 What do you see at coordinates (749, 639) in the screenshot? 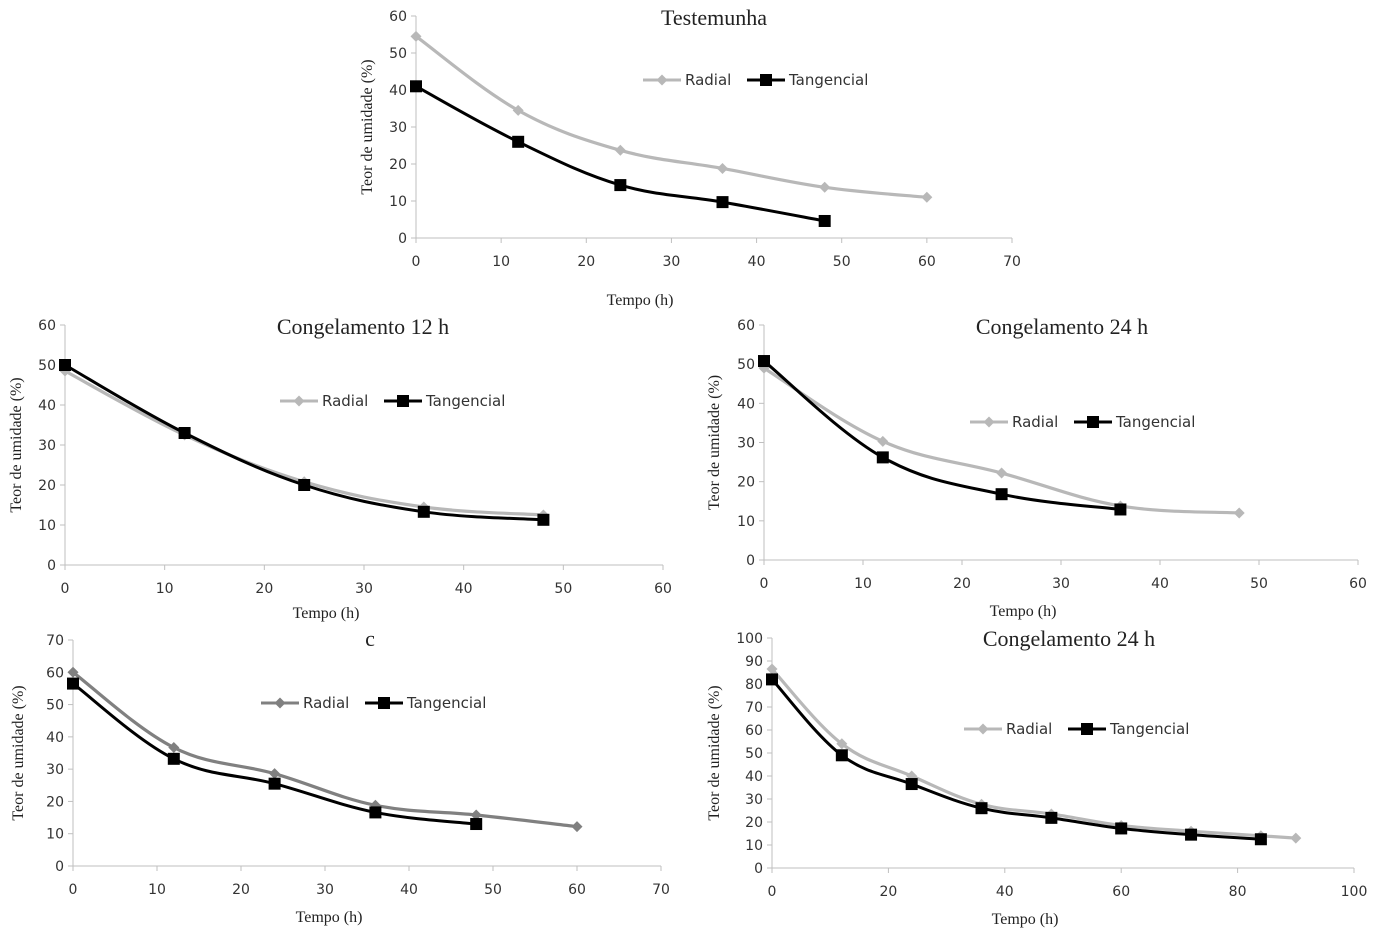
I see `y-tick-label: 100` at bounding box center [749, 639].